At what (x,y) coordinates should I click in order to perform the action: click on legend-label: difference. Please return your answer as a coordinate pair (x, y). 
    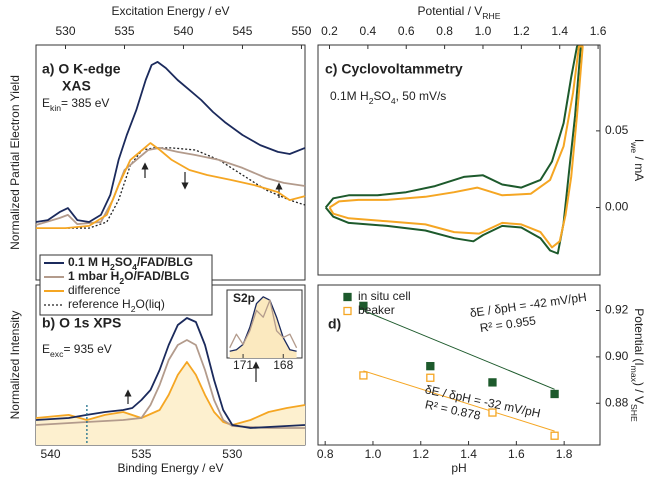
    Looking at the image, I should click on (94, 290).